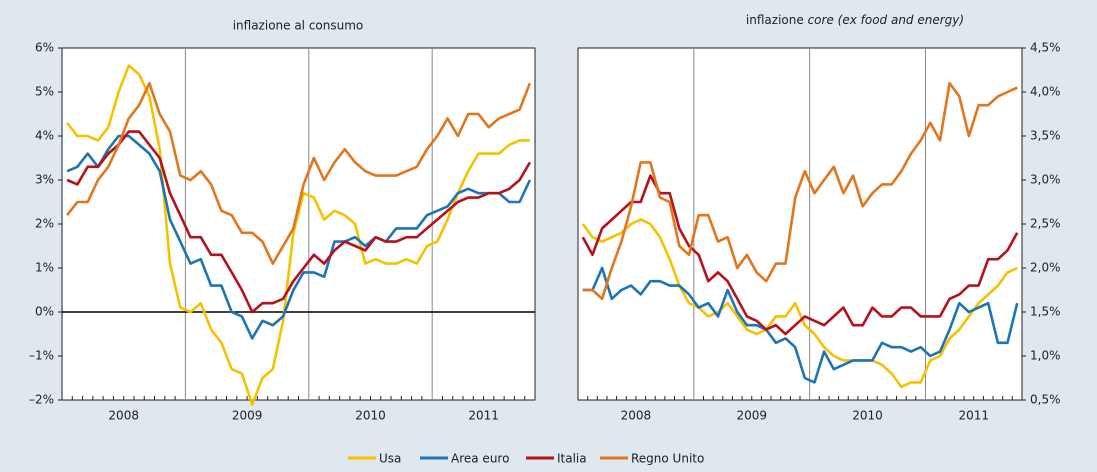  Describe the element at coordinates (1045, 312) in the screenshot. I see `y-tick-label: 1,5%` at that location.